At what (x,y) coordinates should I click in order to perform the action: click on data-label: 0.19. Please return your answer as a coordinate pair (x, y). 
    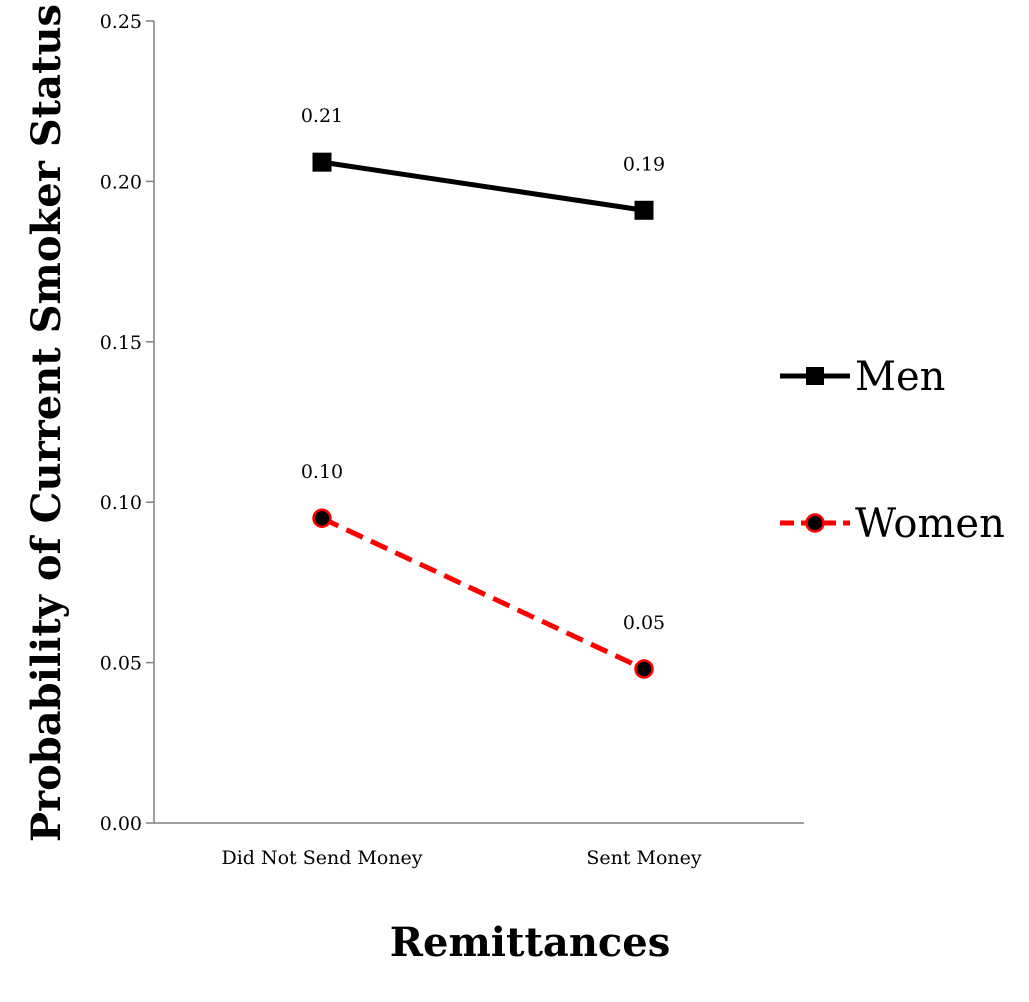
    Looking at the image, I should click on (644, 164).